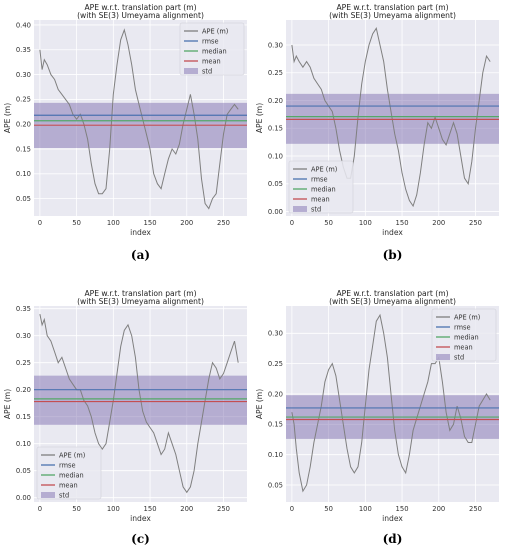  I want to click on y-tick-label: 0.40, so click(23, 25).